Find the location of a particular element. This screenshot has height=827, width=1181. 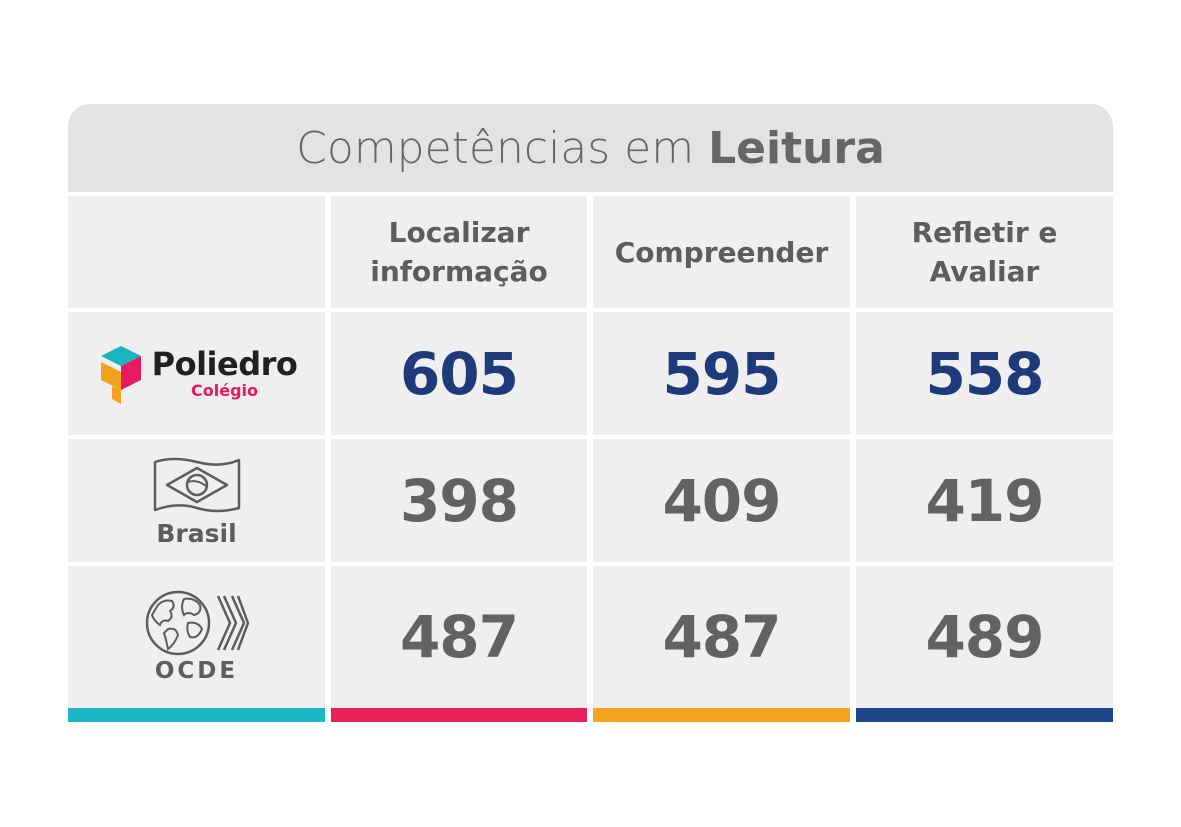

row-label-brasil: Brasil is located at coordinates (196, 500).